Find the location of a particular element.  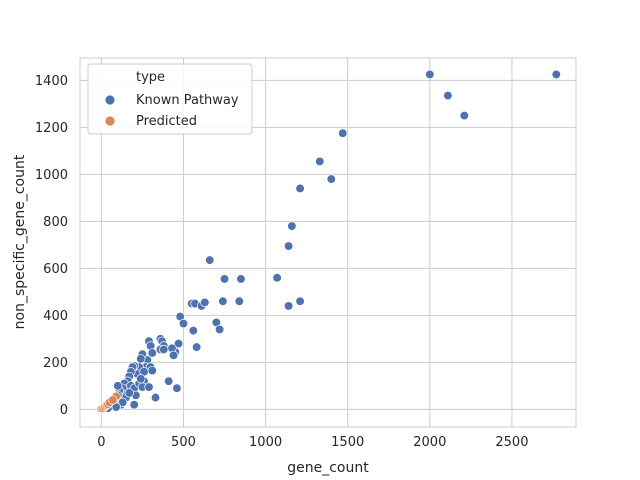

legend-box is located at coordinates (170, 99).